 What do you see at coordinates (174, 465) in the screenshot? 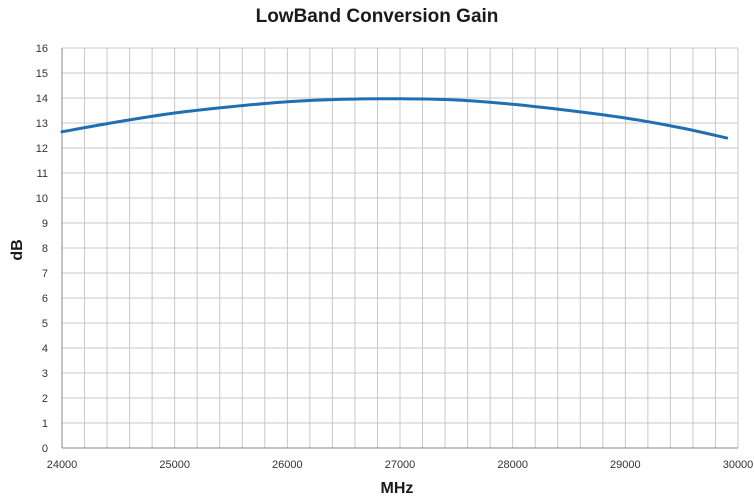
I see `x-tick-label: 25000` at bounding box center [174, 465].